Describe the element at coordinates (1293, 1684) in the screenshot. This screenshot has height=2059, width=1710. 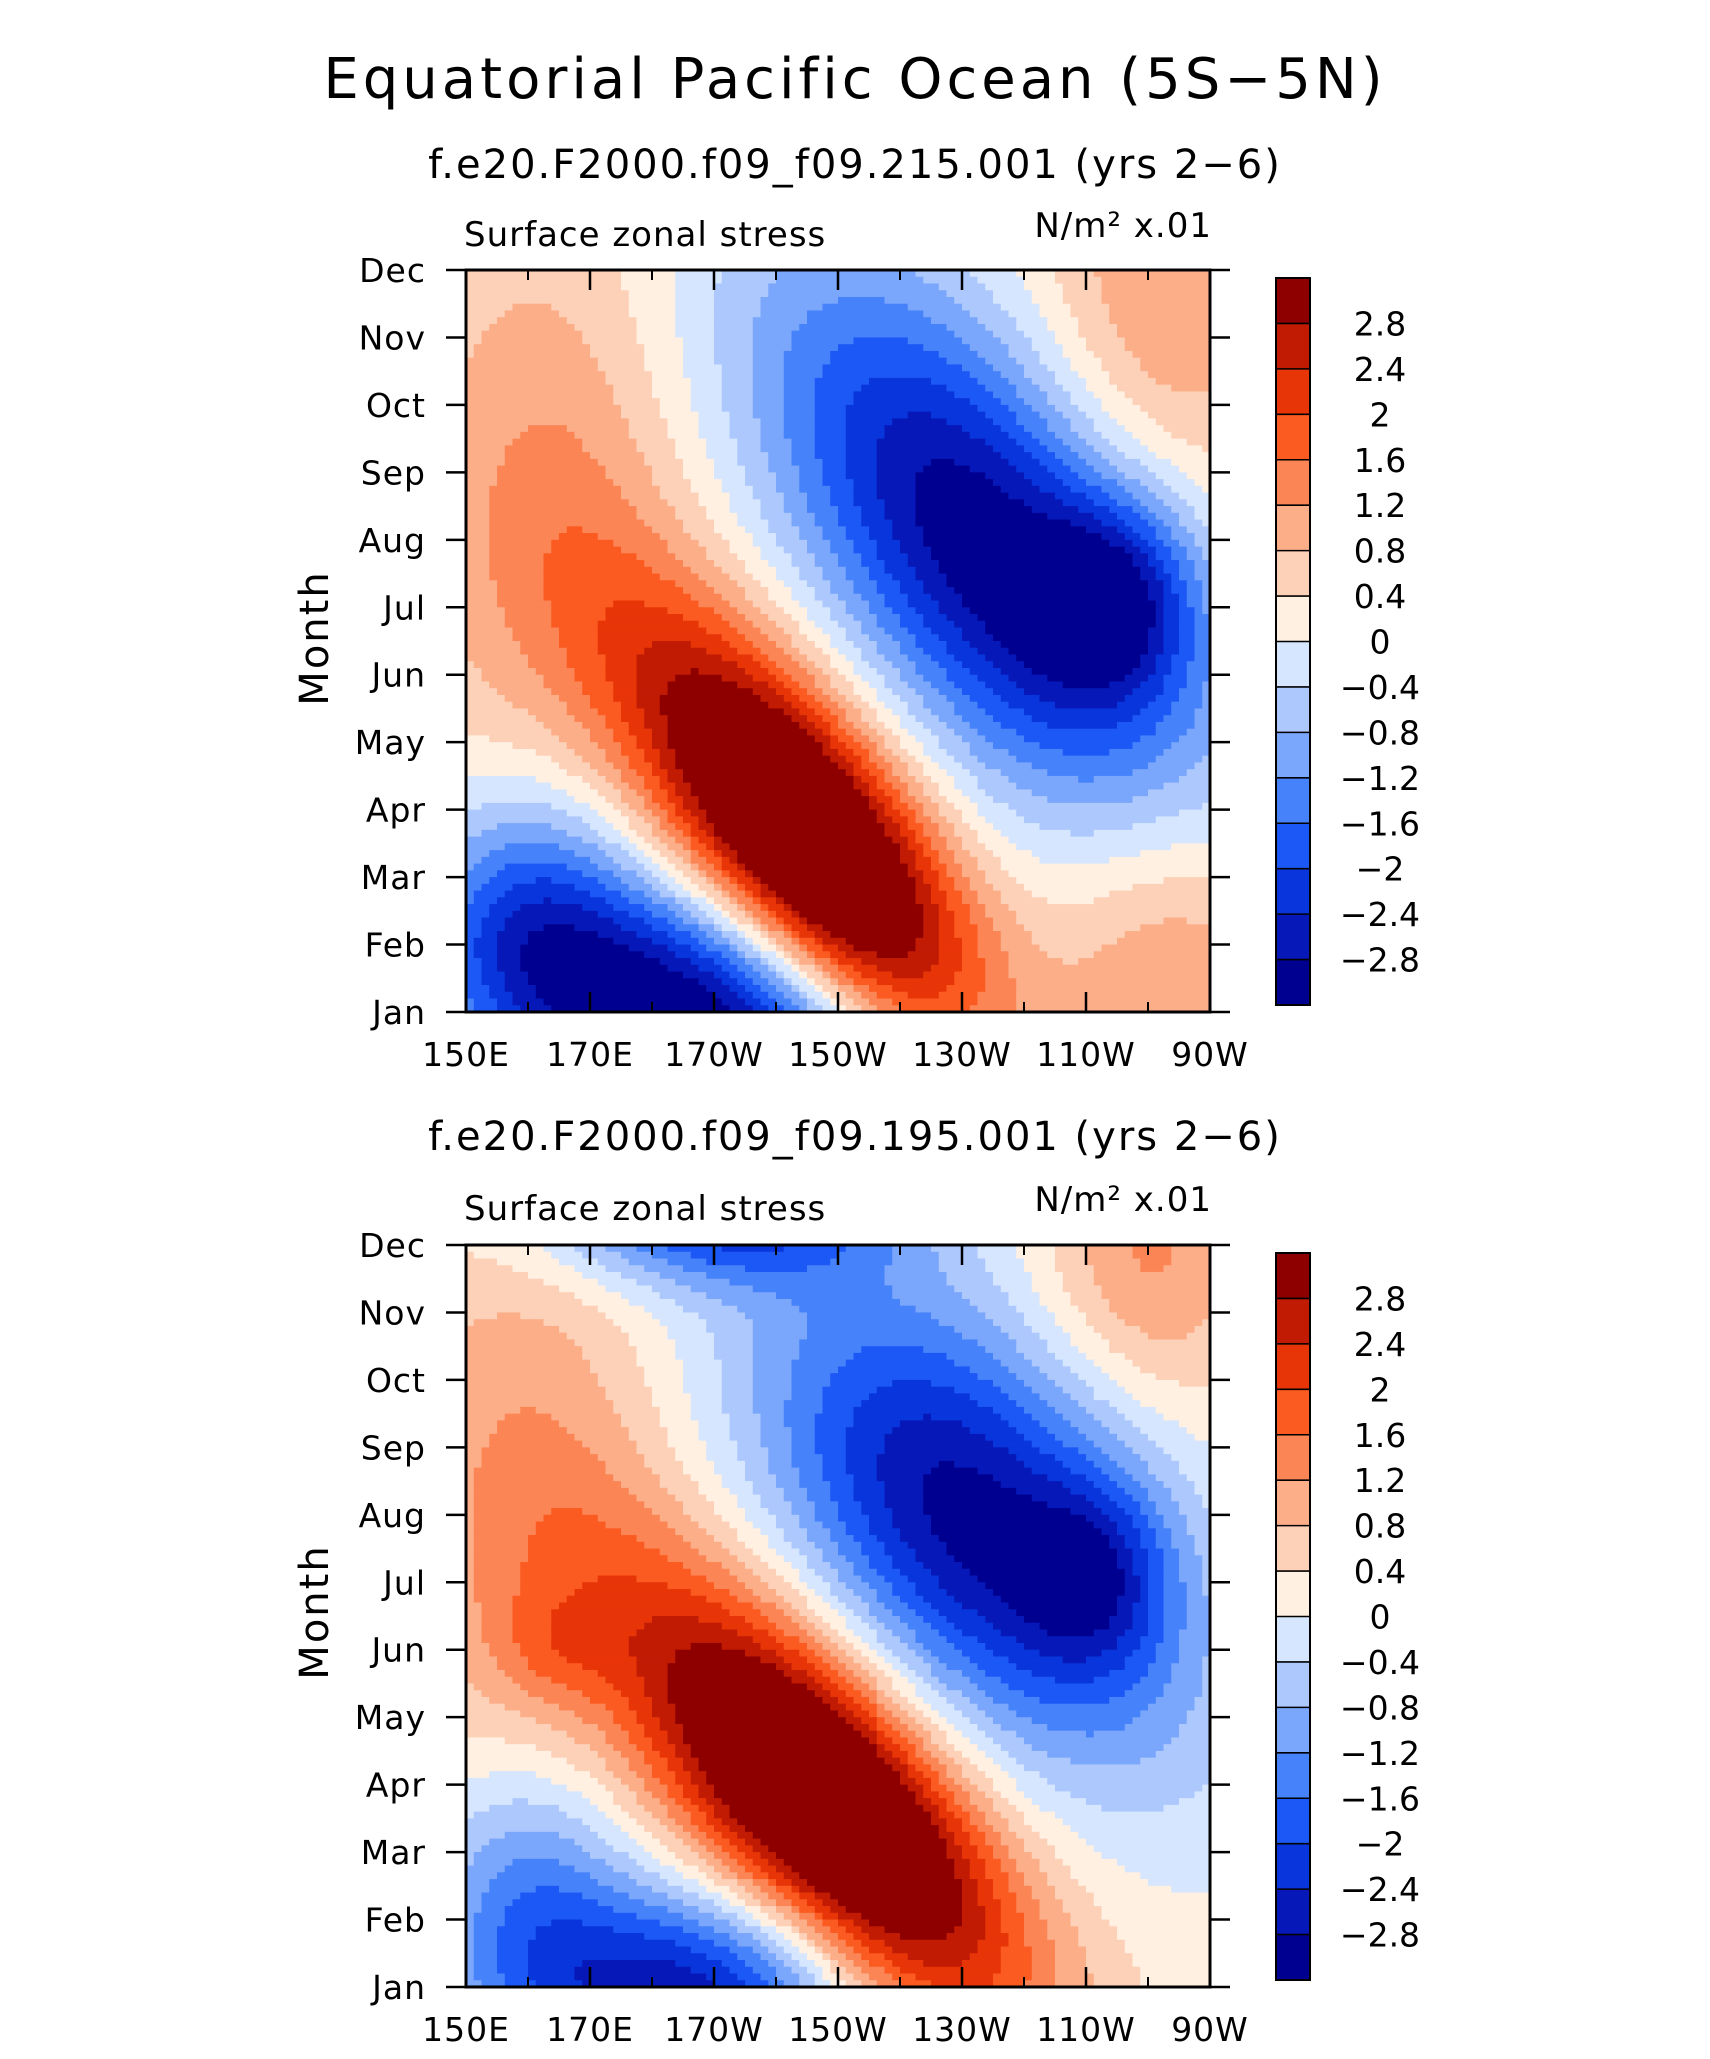
I see `colorbar-swatch` at that location.